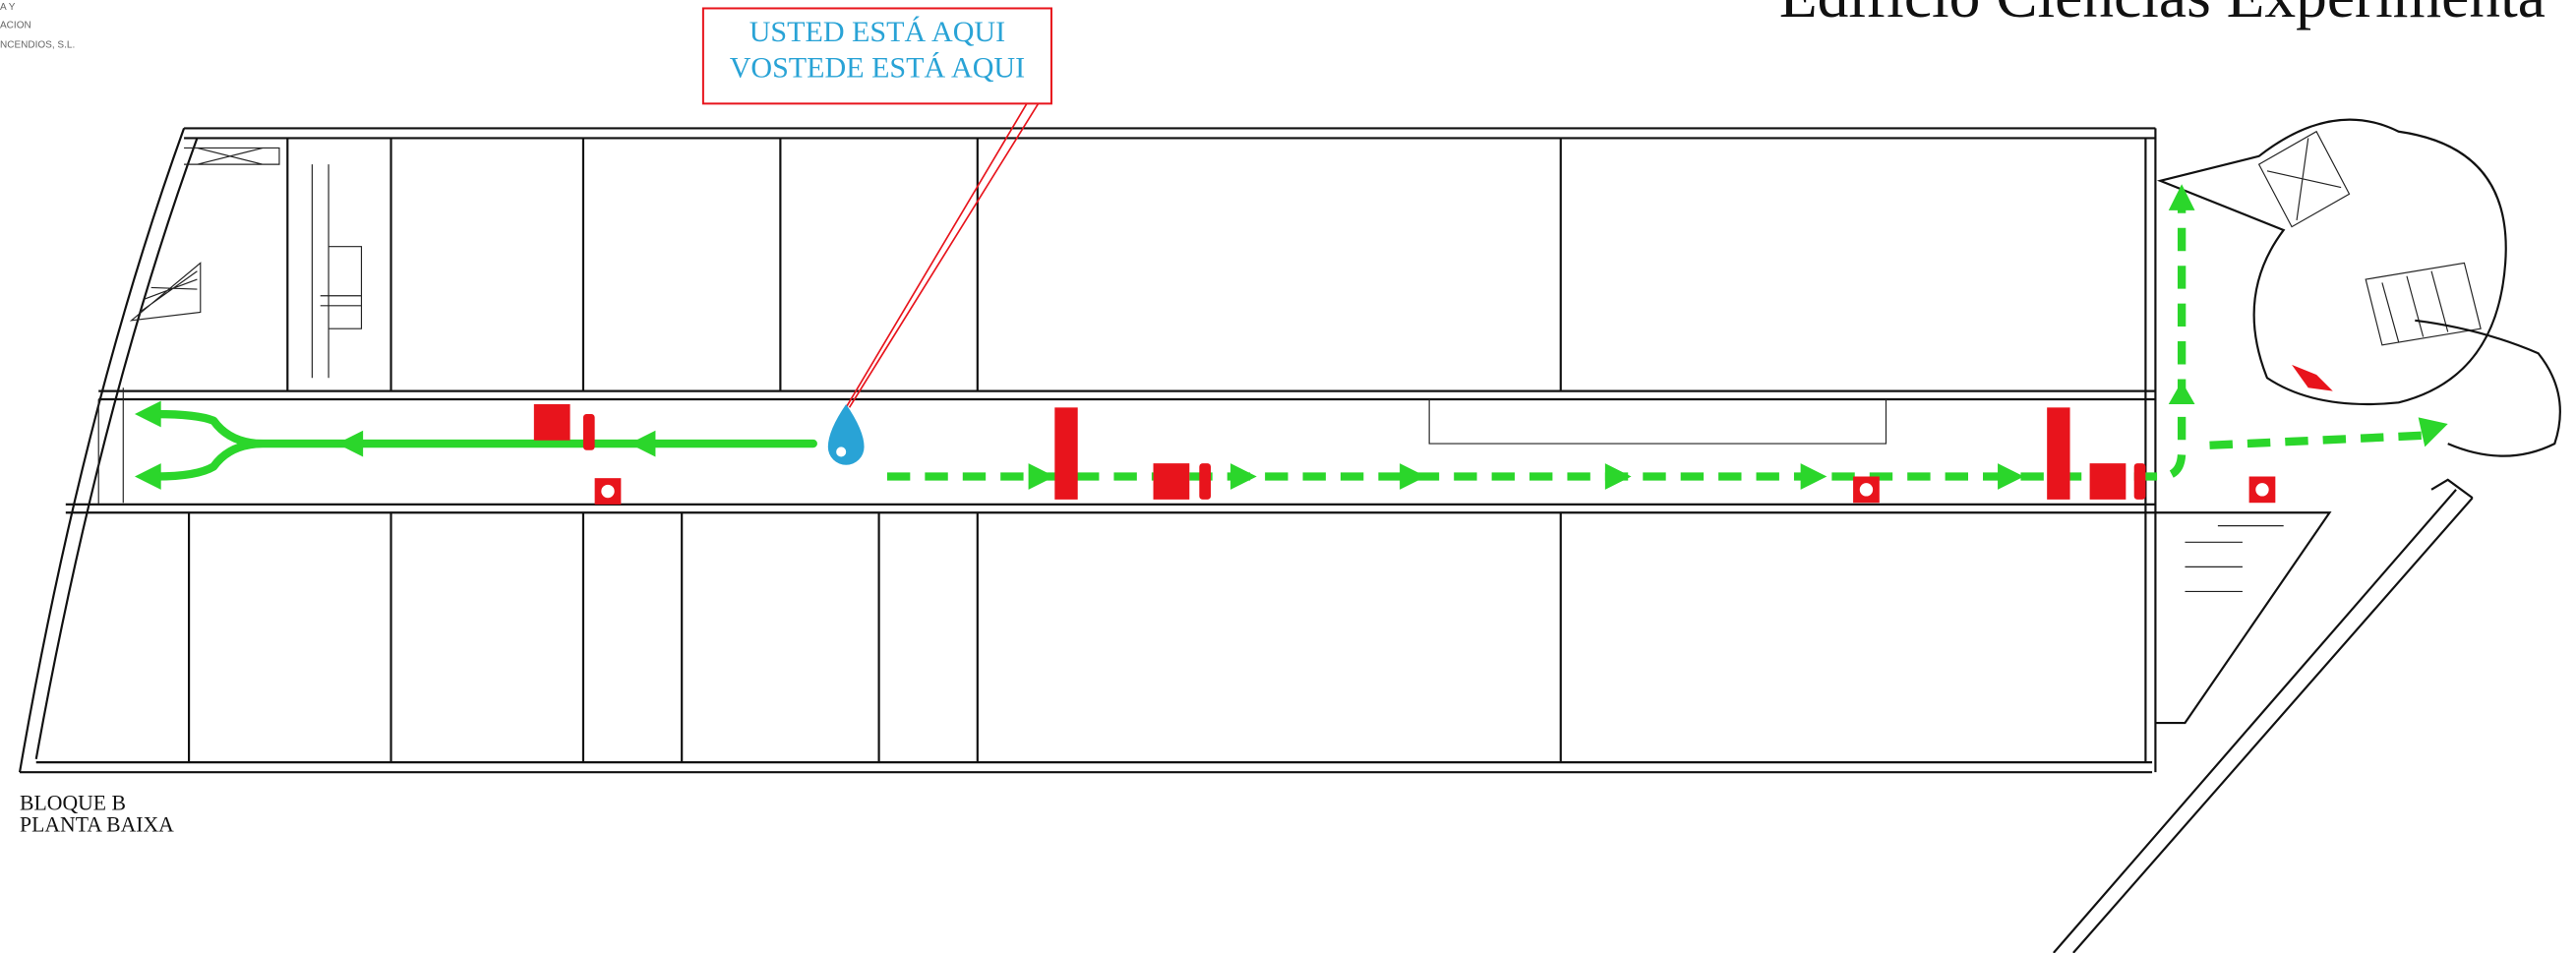 The height and width of the screenshot is (953, 2576). Describe the element at coordinates (73, 803) in the screenshot. I see `footer-line: BLOQUE B` at that location.